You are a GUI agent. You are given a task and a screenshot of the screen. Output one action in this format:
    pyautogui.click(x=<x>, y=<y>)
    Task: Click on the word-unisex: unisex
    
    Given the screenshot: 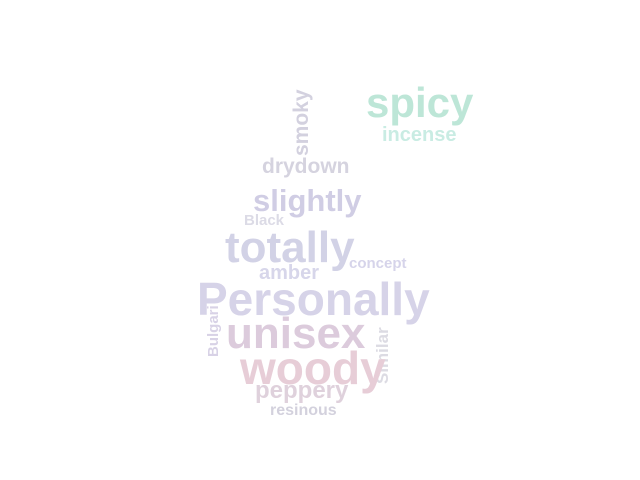 What is the action you would take?
    pyautogui.click(x=296, y=333)
    